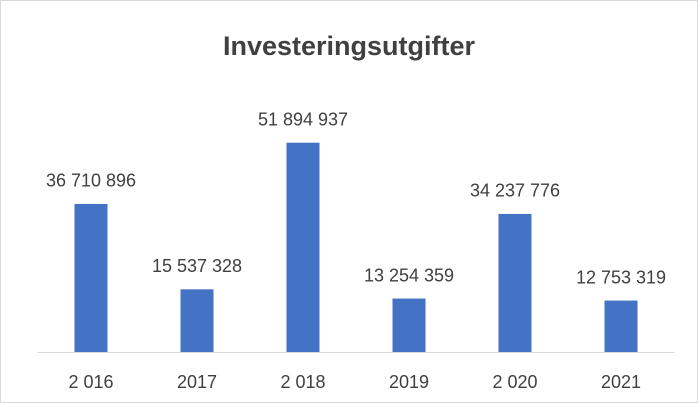  I want to click on data-label: 15 537 328, so click(197, 266).